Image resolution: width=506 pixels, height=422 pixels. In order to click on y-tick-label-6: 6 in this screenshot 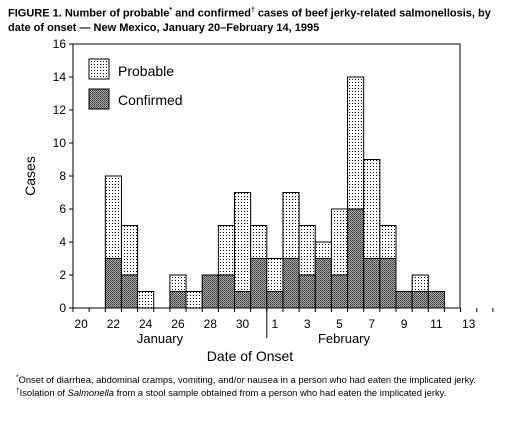, I will do `click(62, 209)`.